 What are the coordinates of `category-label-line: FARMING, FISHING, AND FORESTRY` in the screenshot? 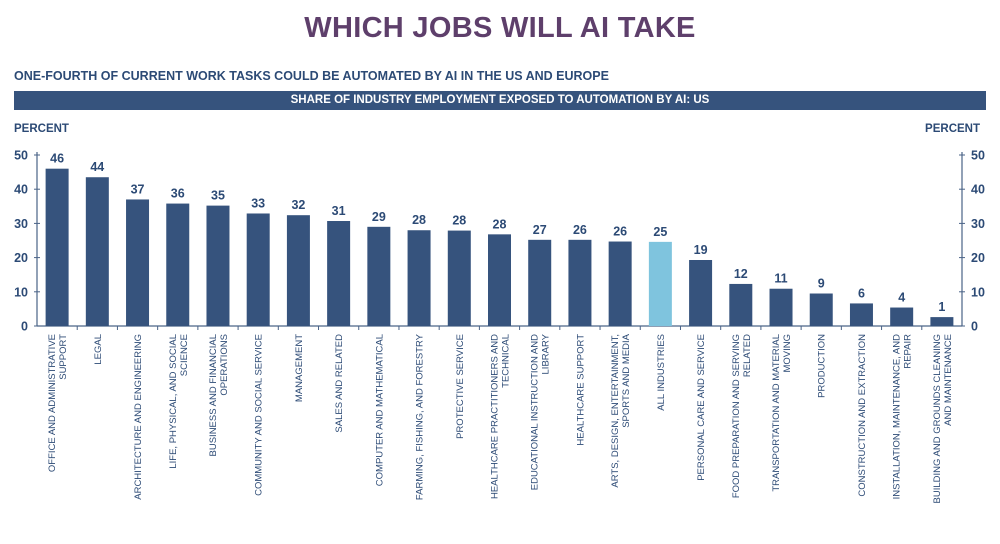 It's located at (420, 416).